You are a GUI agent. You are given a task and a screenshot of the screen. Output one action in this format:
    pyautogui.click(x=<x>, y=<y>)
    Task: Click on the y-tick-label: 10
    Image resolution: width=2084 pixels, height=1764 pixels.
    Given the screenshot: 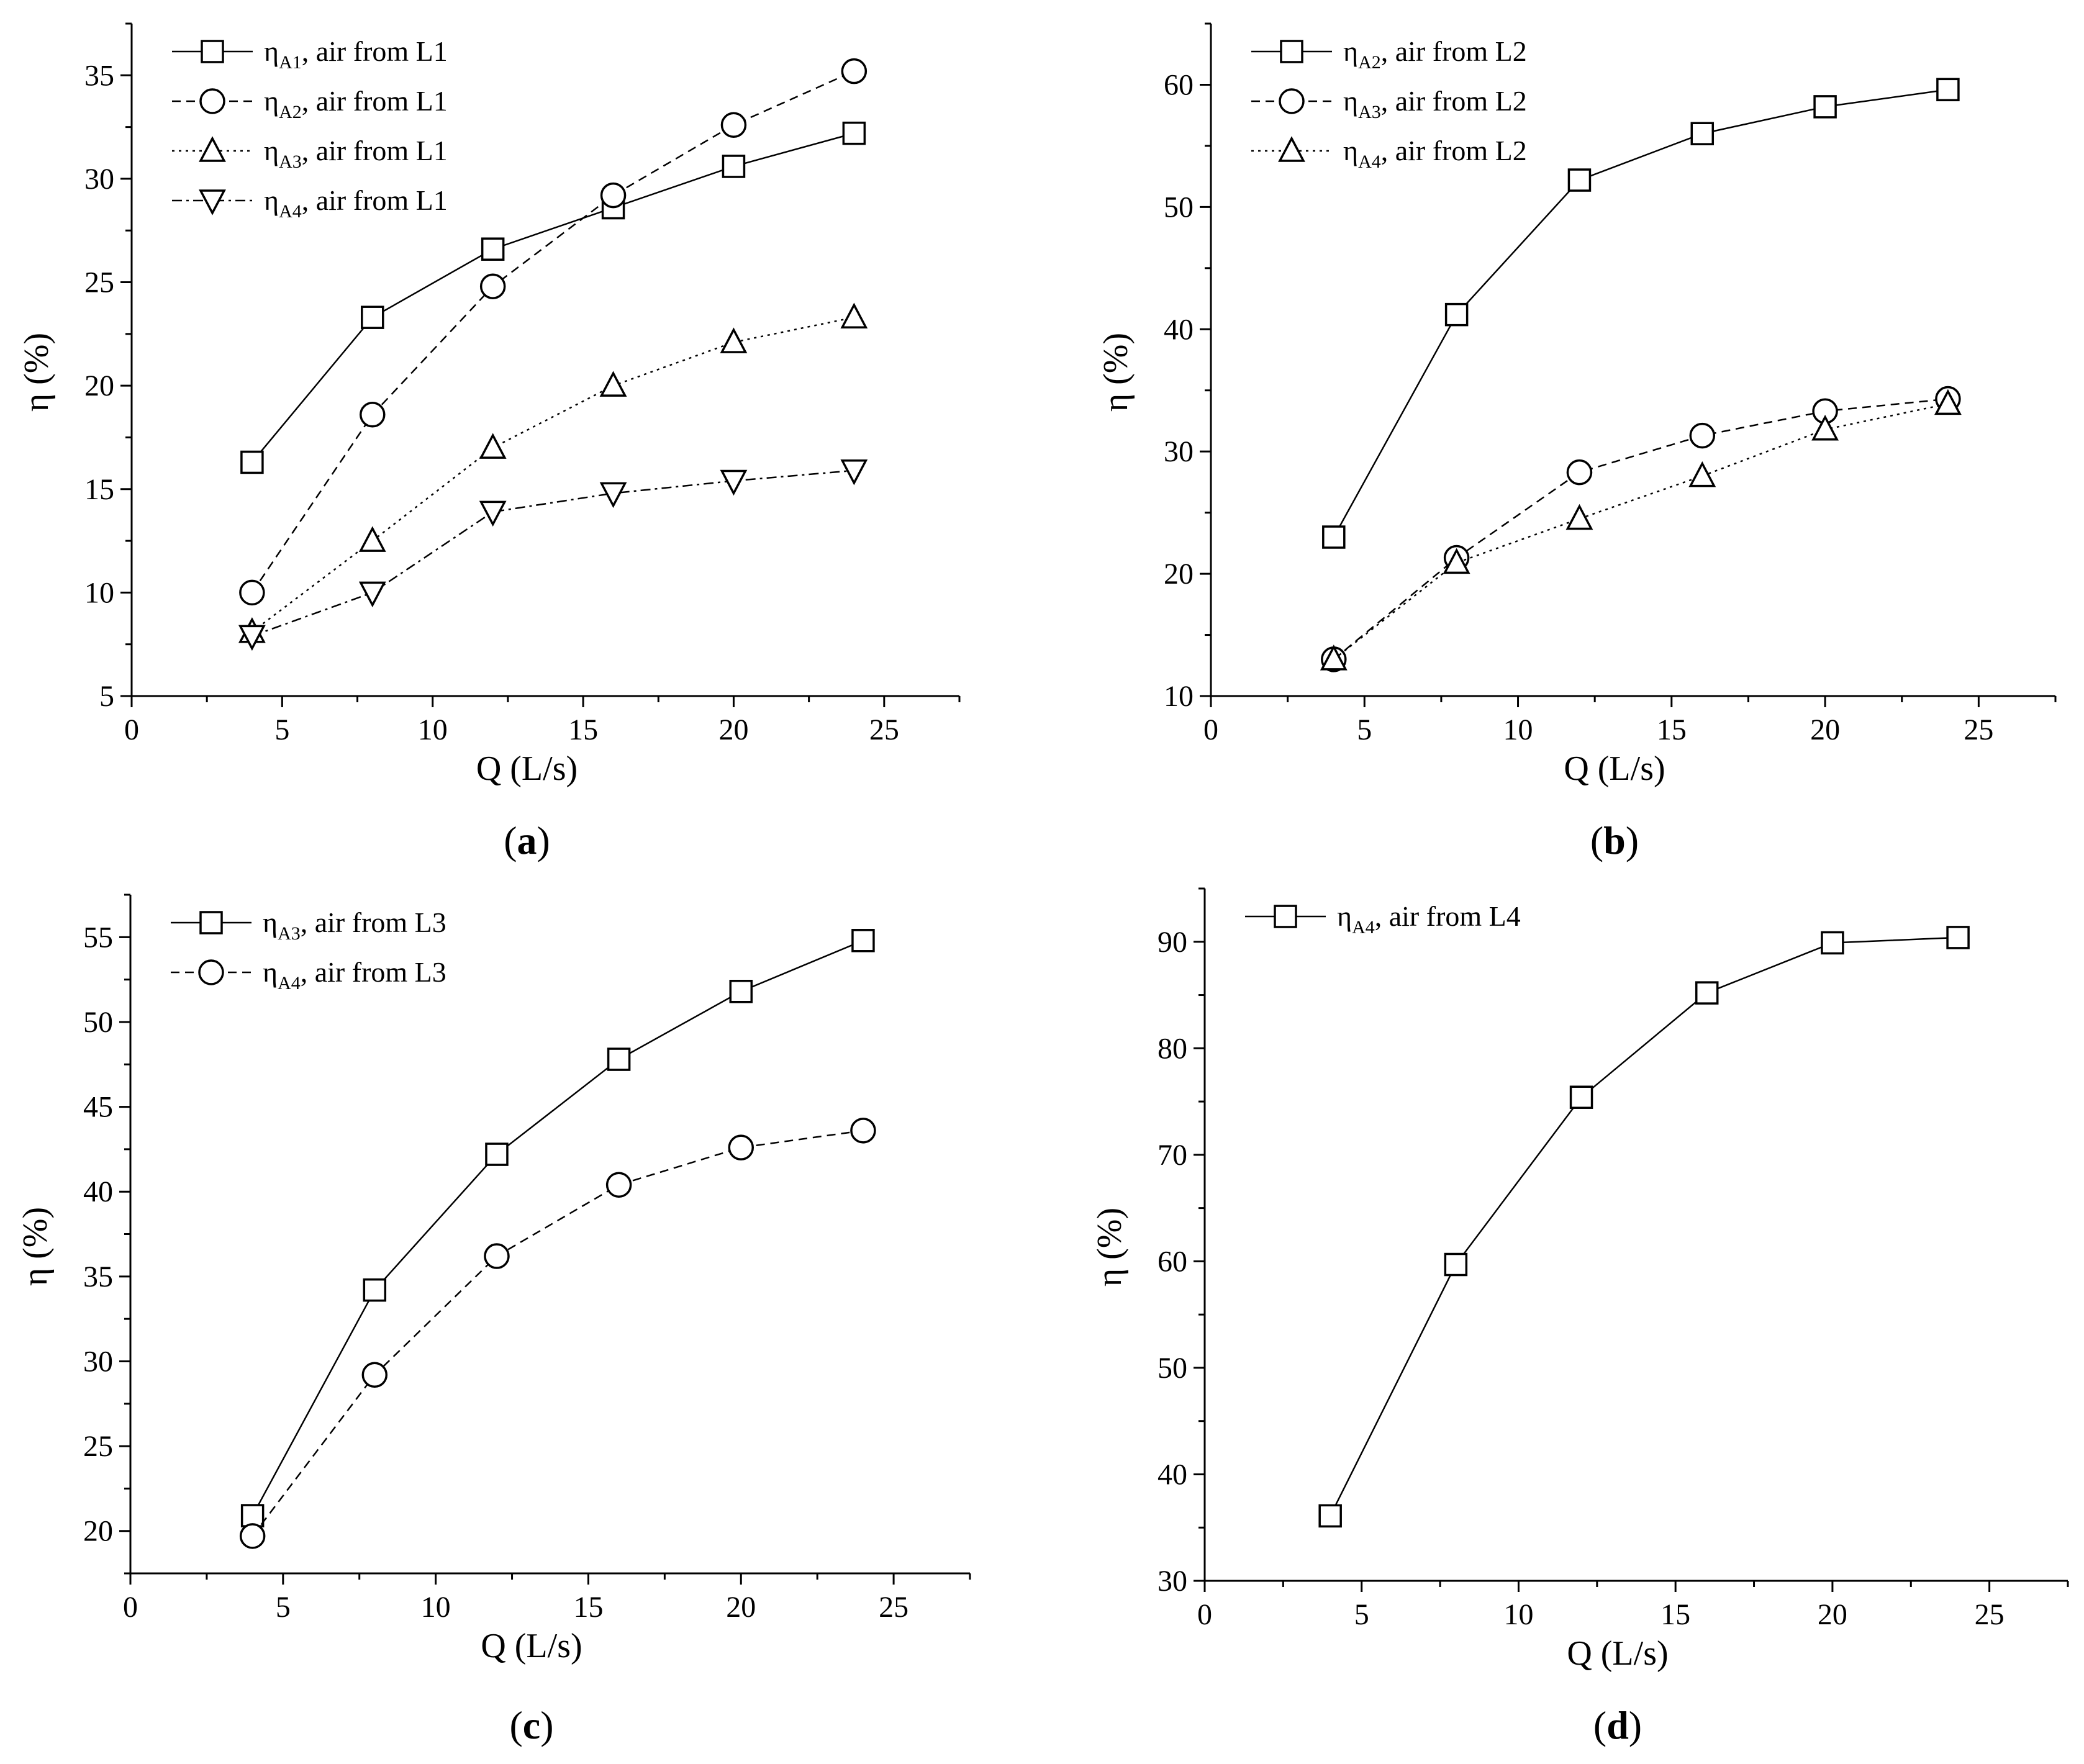 What is the action you would take?
    pyautogui.click(x=99, y=592)
    